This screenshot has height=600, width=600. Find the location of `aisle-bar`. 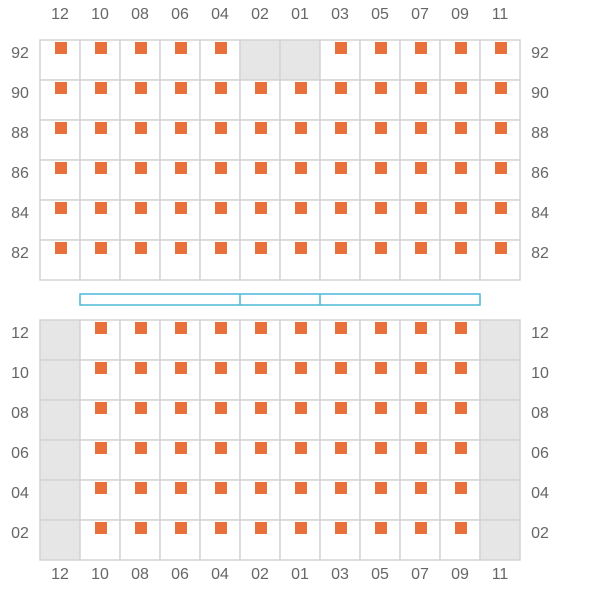

aisle-bar is located at coordinates (280, 299).